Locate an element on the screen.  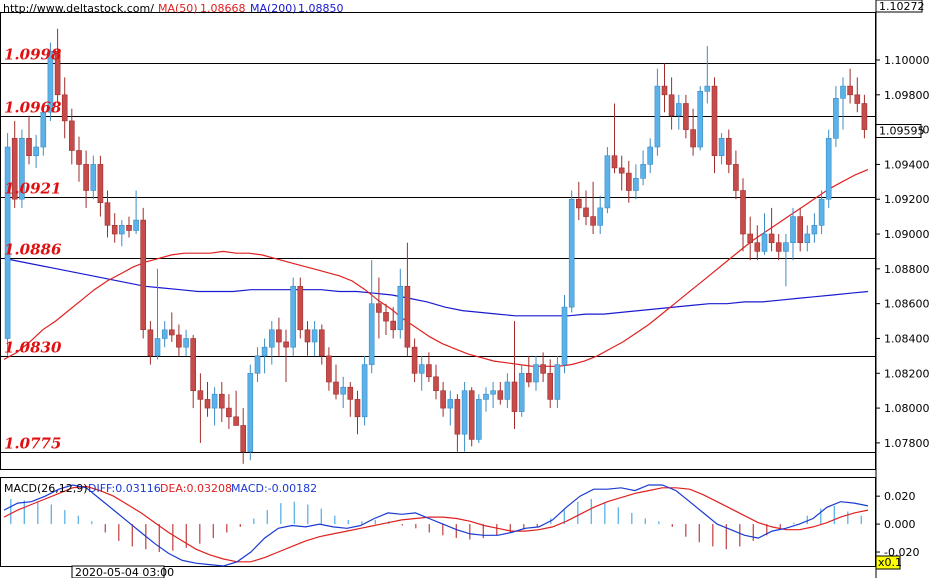
level-label: 1.0830 is located at coordinates (33, 348).